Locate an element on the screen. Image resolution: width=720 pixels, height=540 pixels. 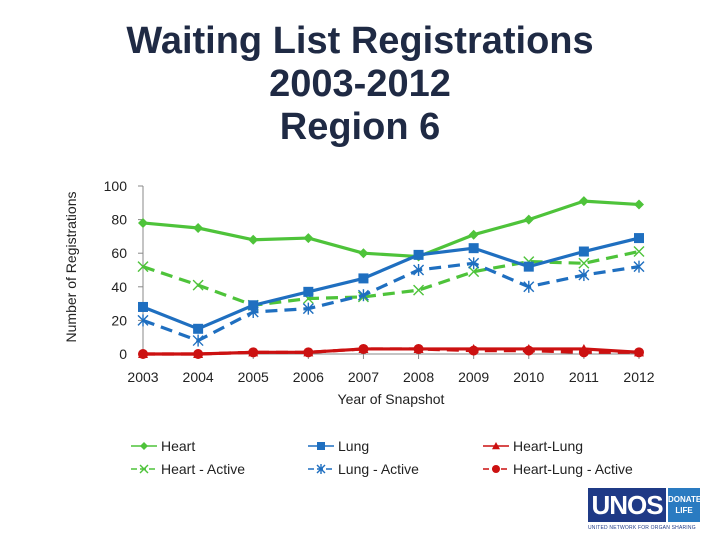
series-lung-active is located at coordinates (391, 302).